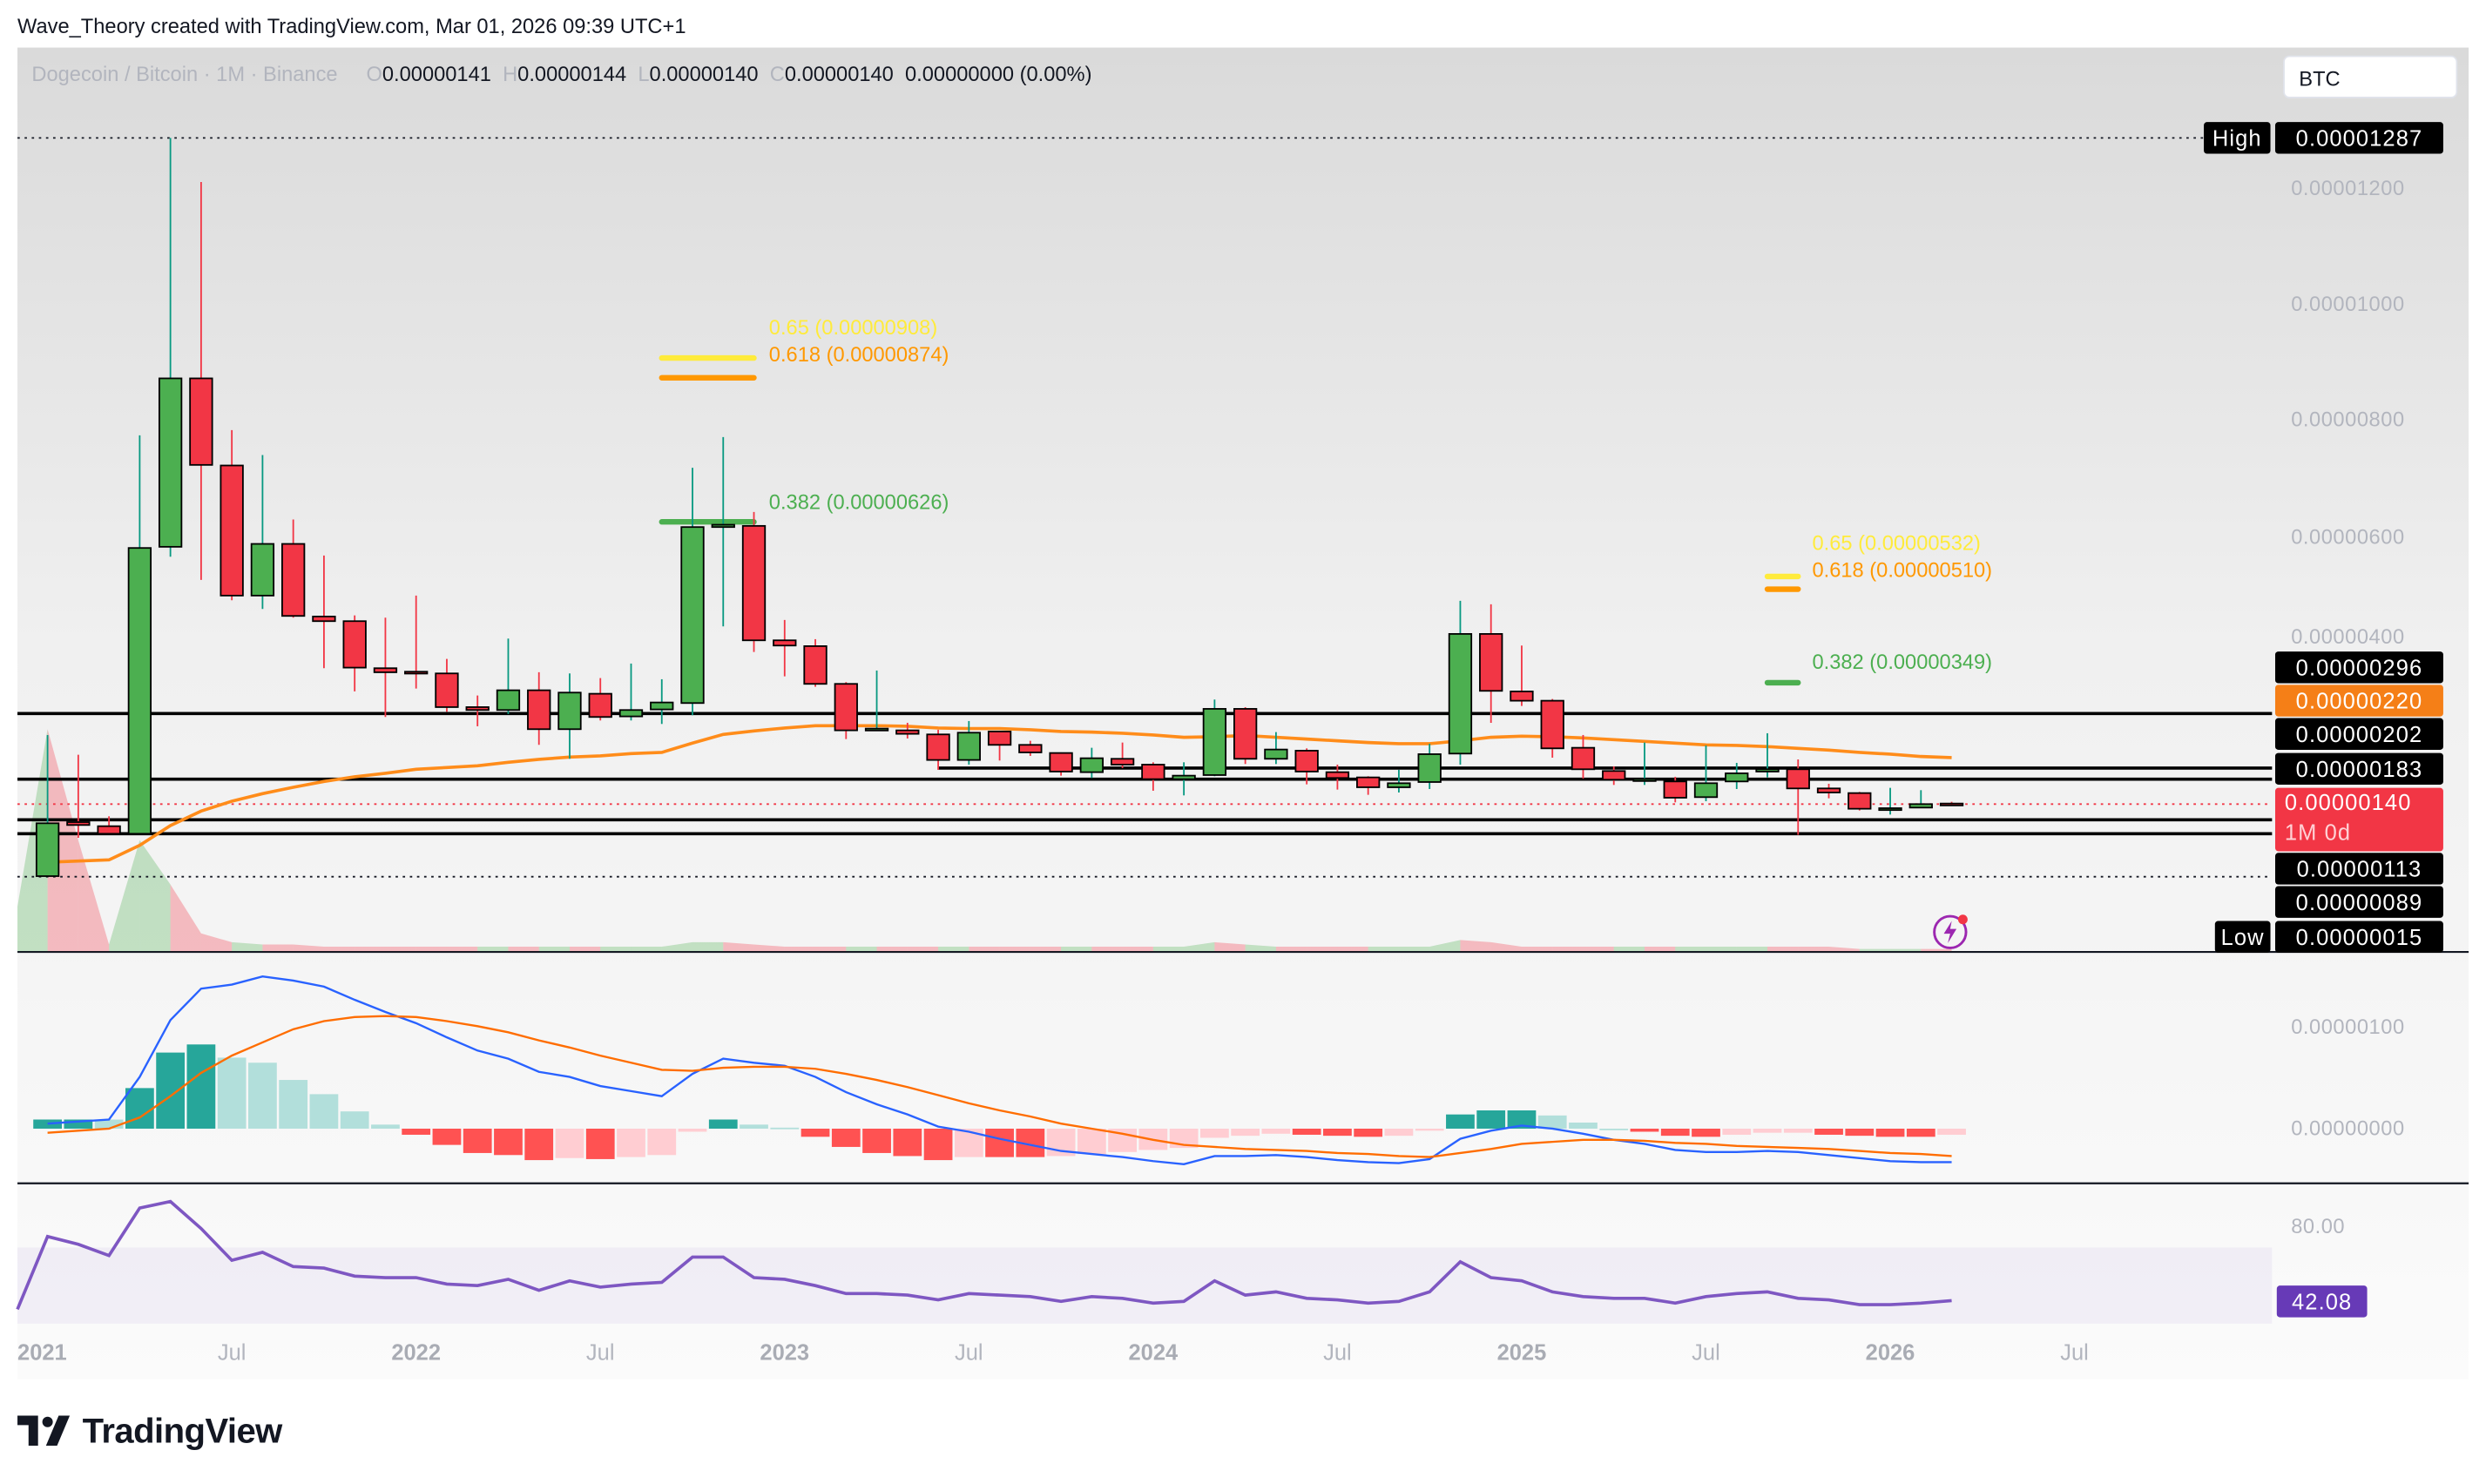  Describe the element at coordinates (1145, 1285) in the screenshot. I see `rsi-band` at that location.